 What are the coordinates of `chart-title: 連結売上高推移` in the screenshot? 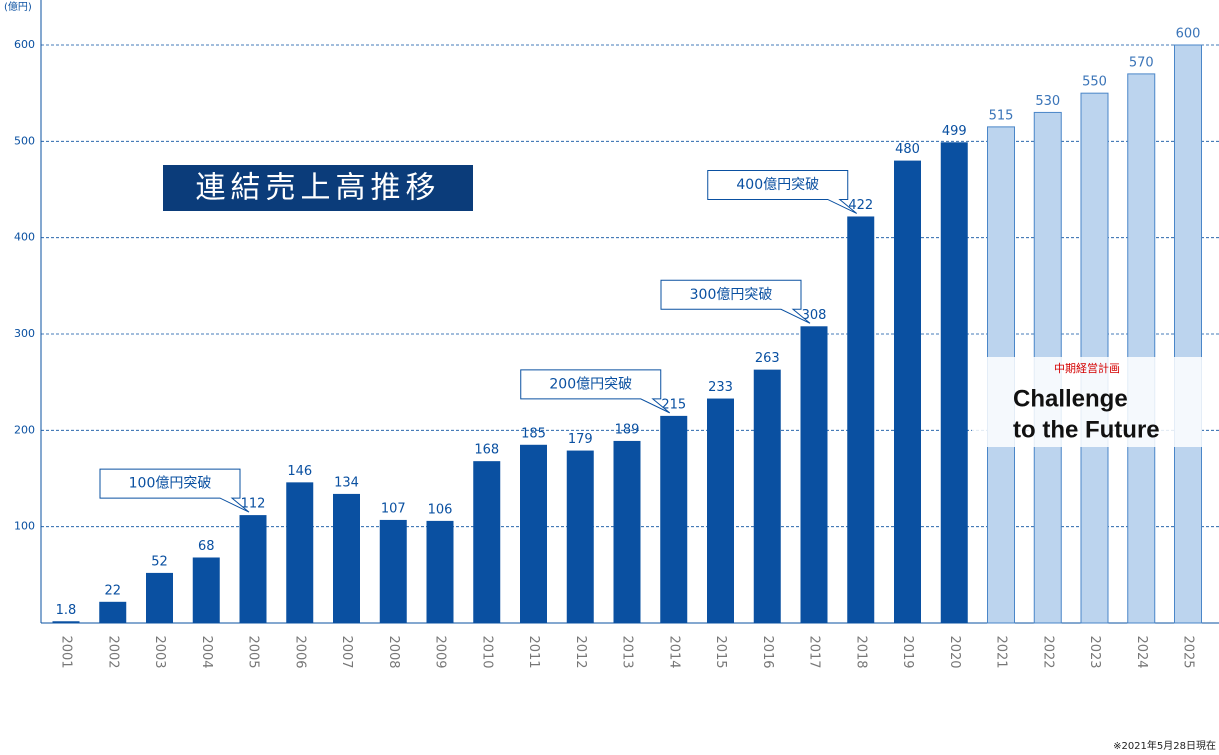 It's located at (318, 188).